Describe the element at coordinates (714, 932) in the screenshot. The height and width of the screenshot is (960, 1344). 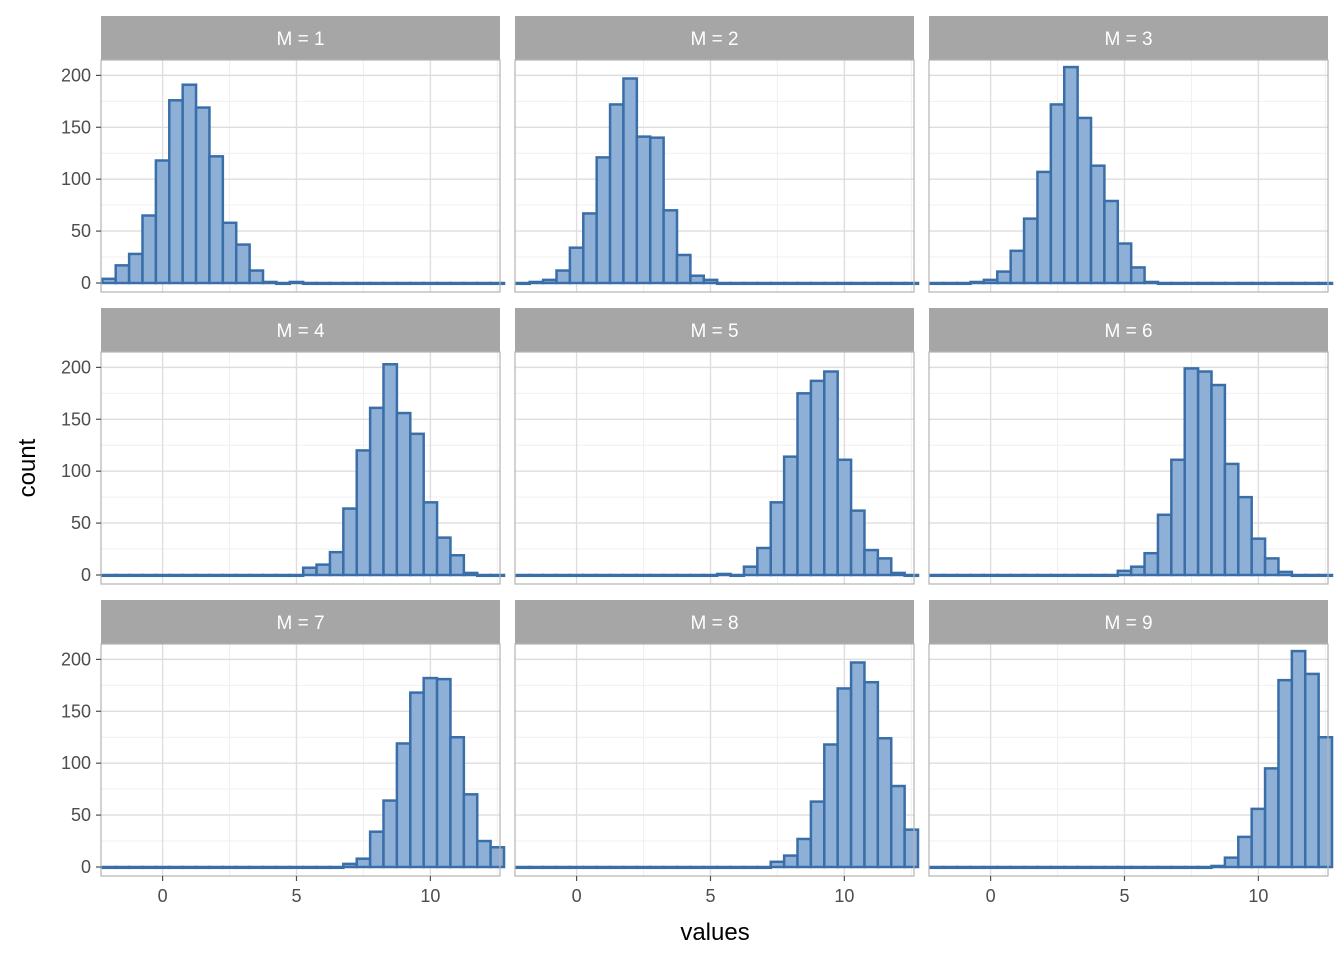
I see `x-axis-title: values` at that location.